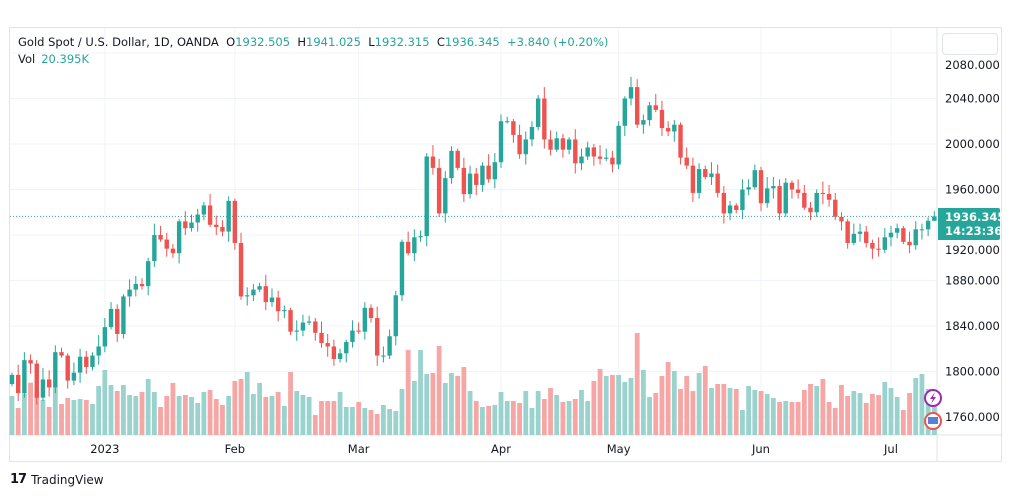  Describe the element at coordinates (970, 44) in the screenshot. I see `scale-settings-button` at that location.